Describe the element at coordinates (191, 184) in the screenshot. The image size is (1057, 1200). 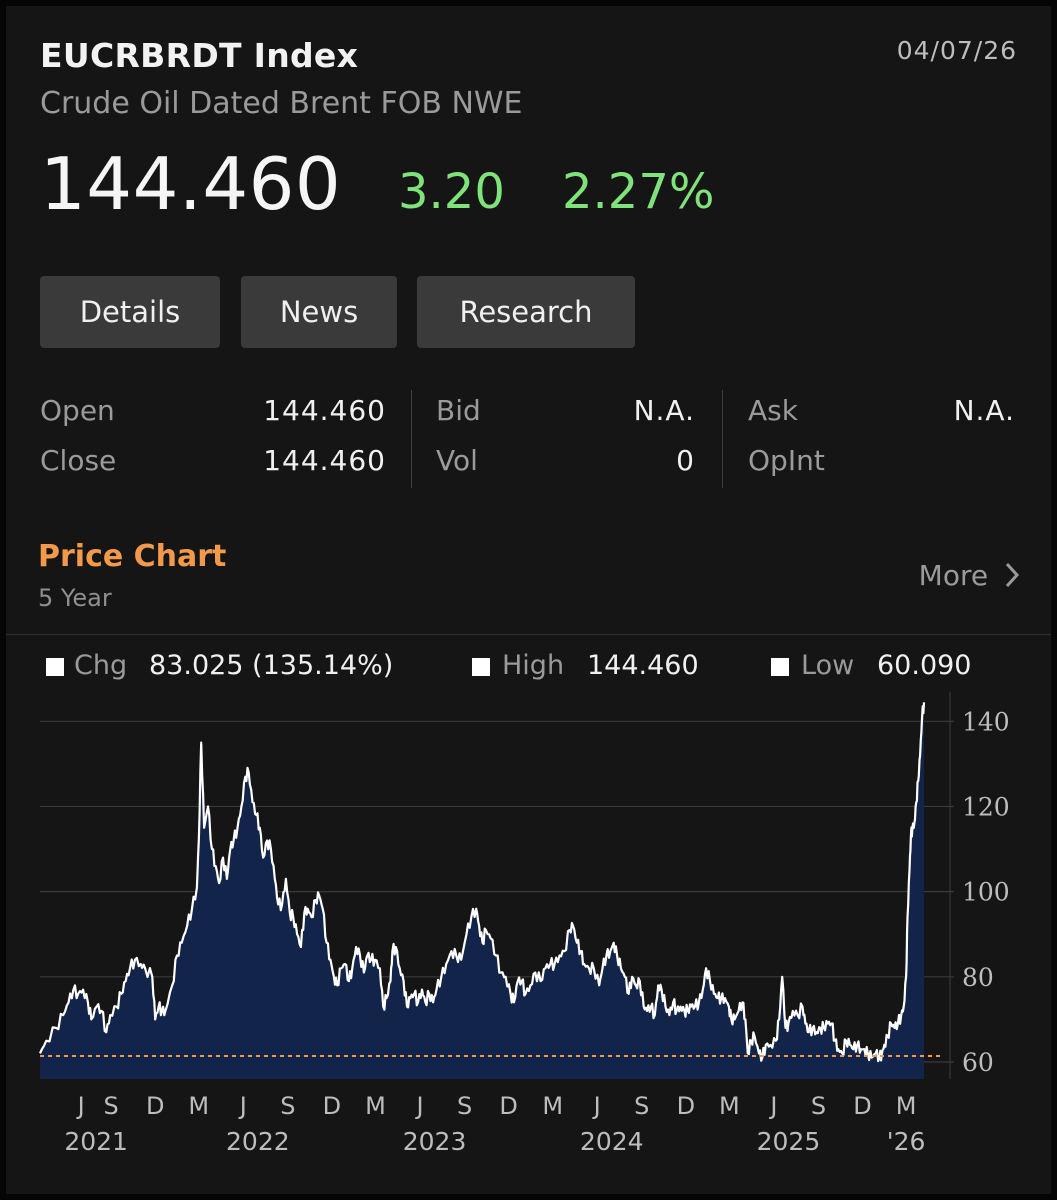
I see `last-price: 144.460` at that location.